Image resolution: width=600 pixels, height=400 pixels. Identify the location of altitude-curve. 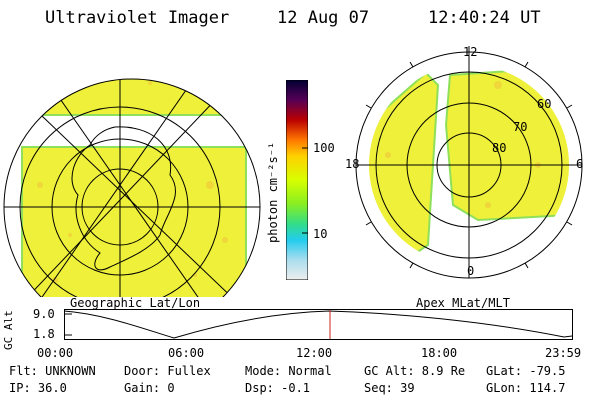
(318, 324).